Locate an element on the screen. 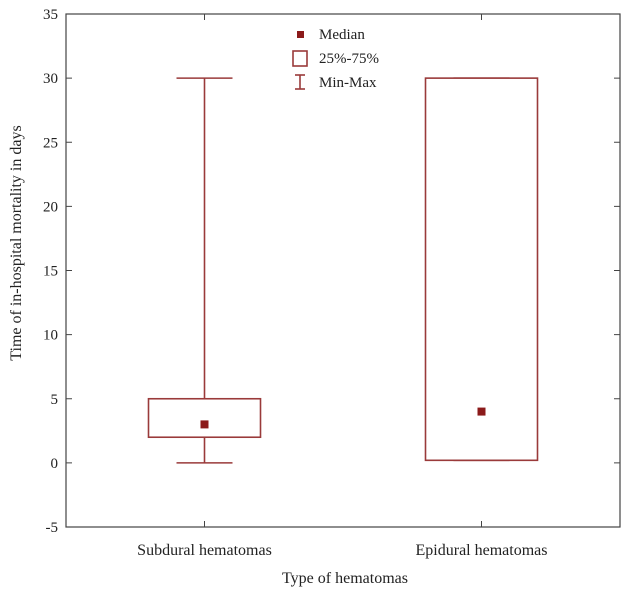  legend: Median 25%-75% Min-Max is located at coordinates (335, 59).